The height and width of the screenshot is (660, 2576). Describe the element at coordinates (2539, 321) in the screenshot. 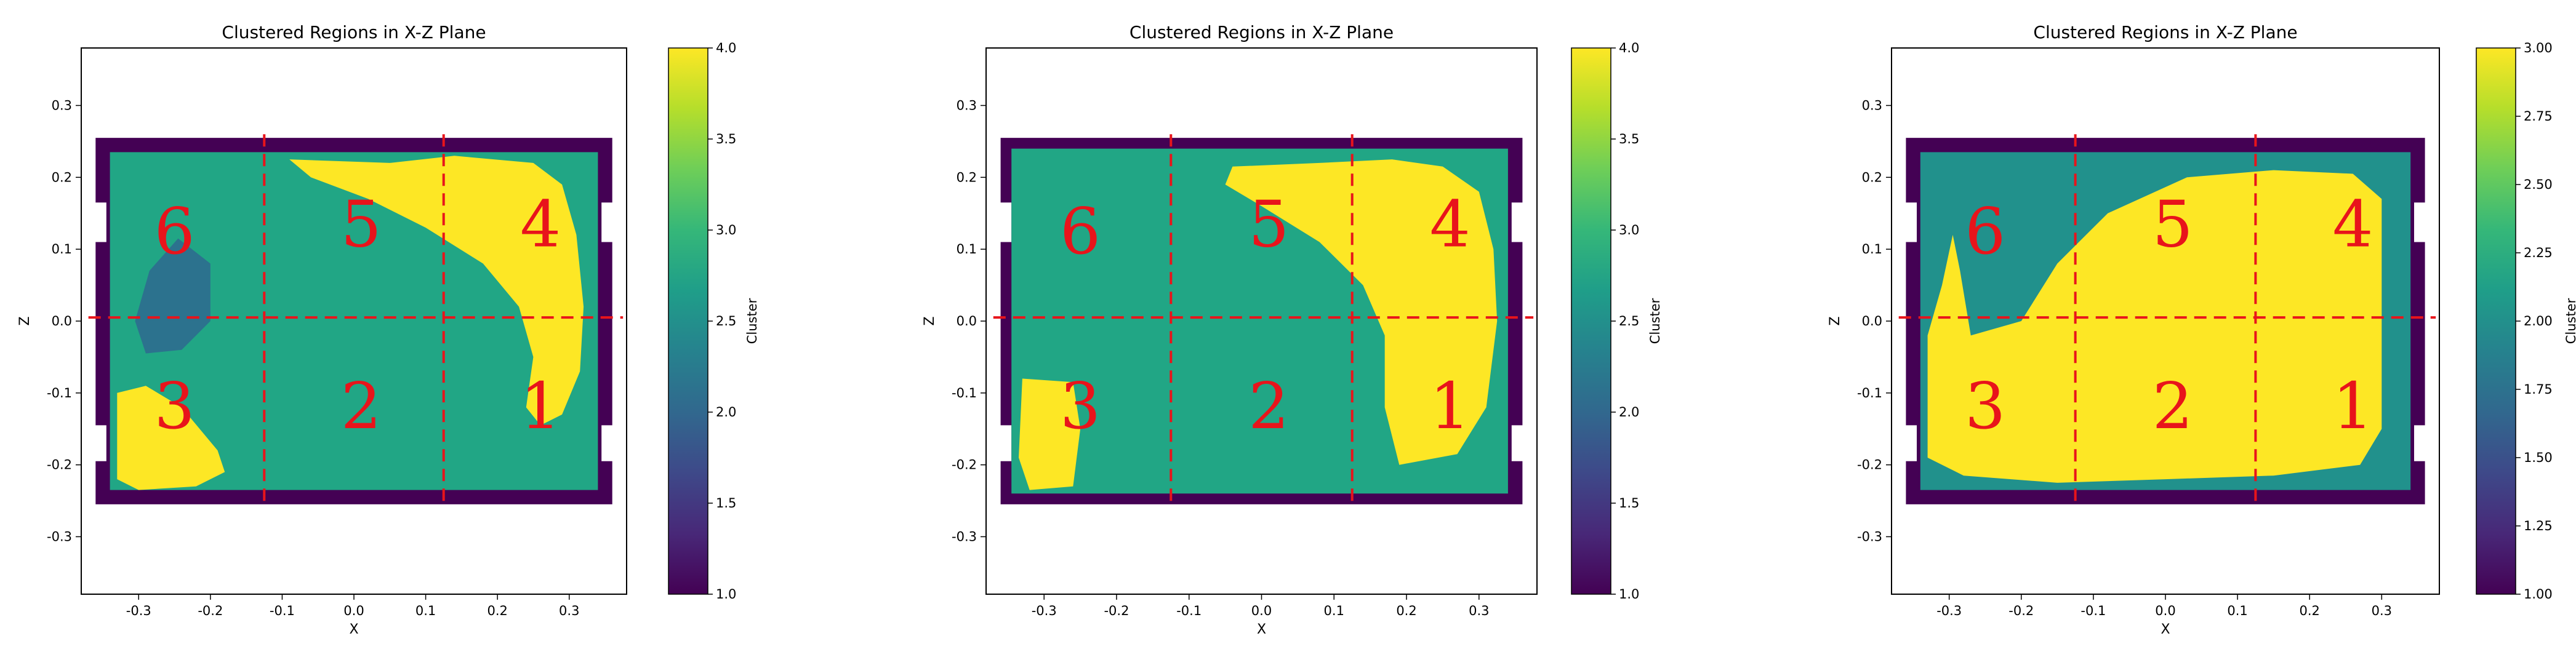

I see `colorbar-tick-label: 2.00` at that location.